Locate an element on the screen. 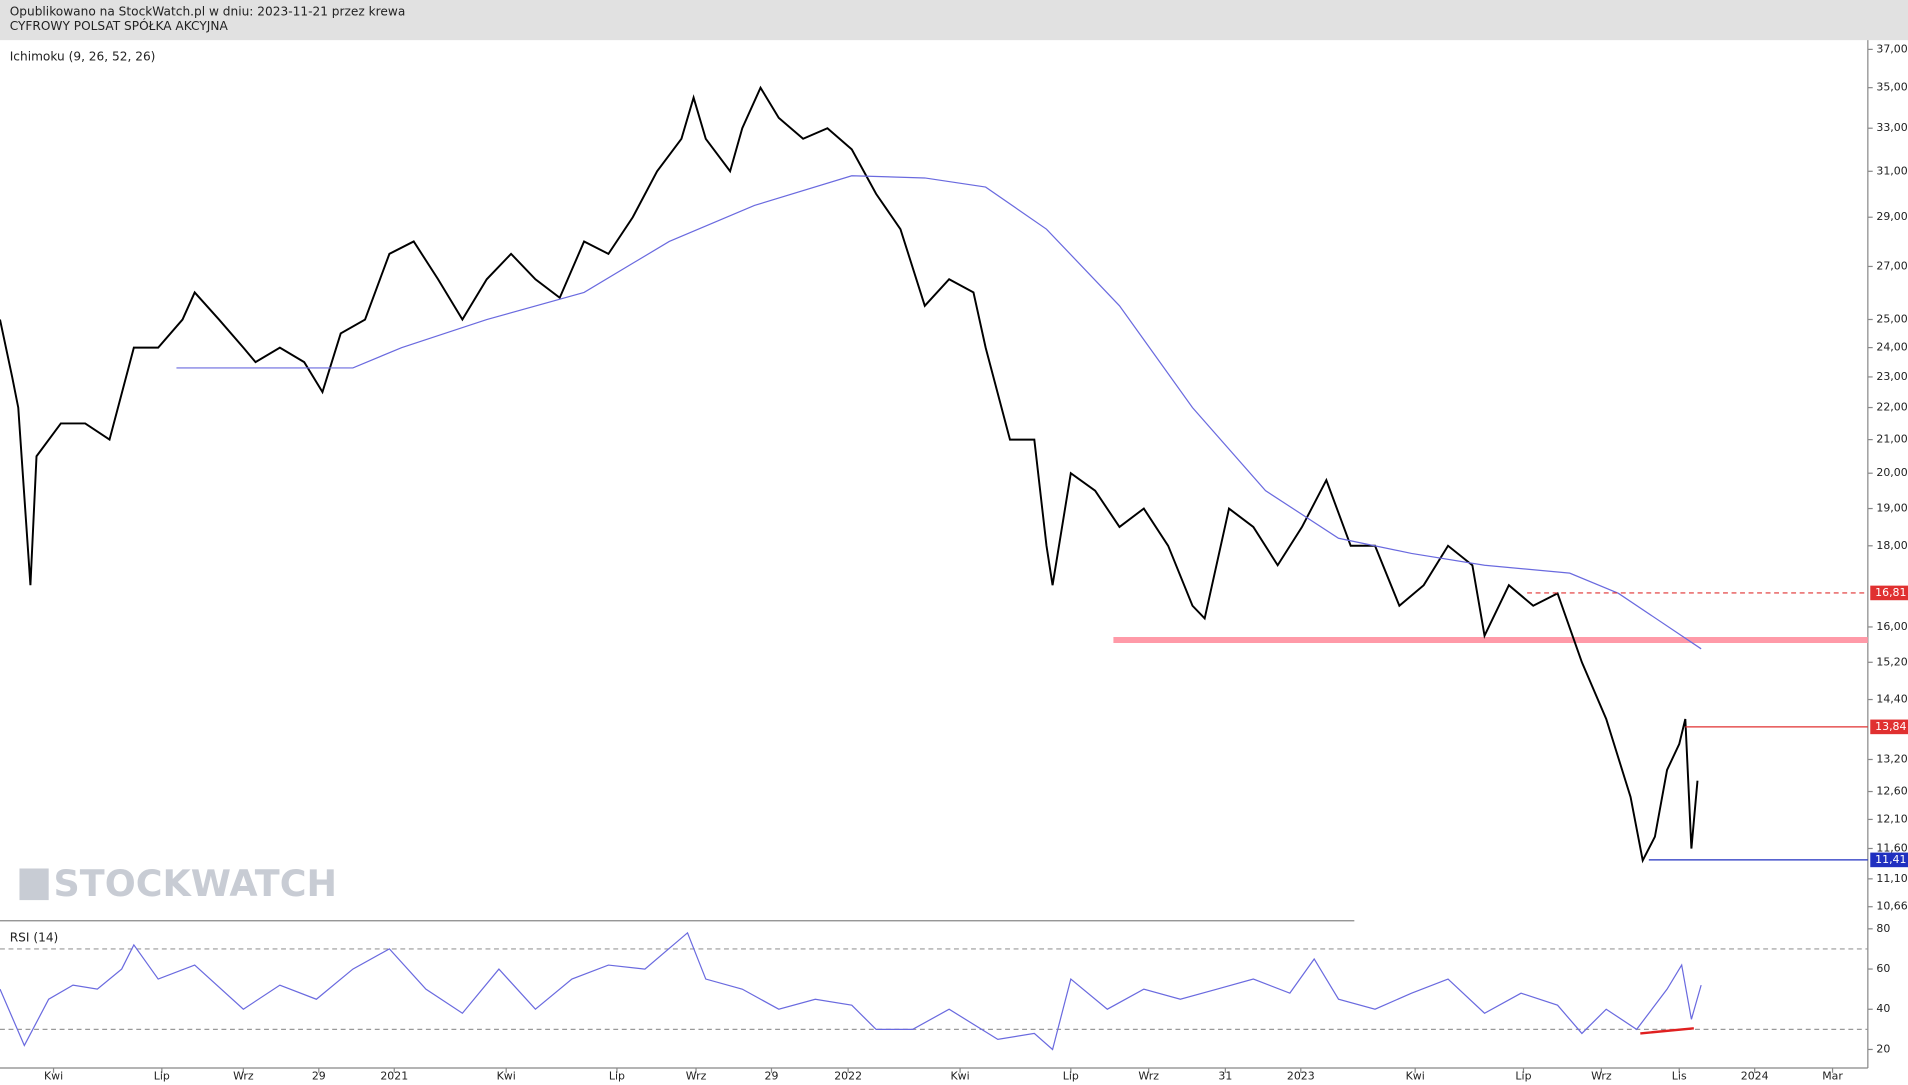 The image size is (1908, 1085). y-tick-label: 22,00 is located at coordinates (1891, 407).